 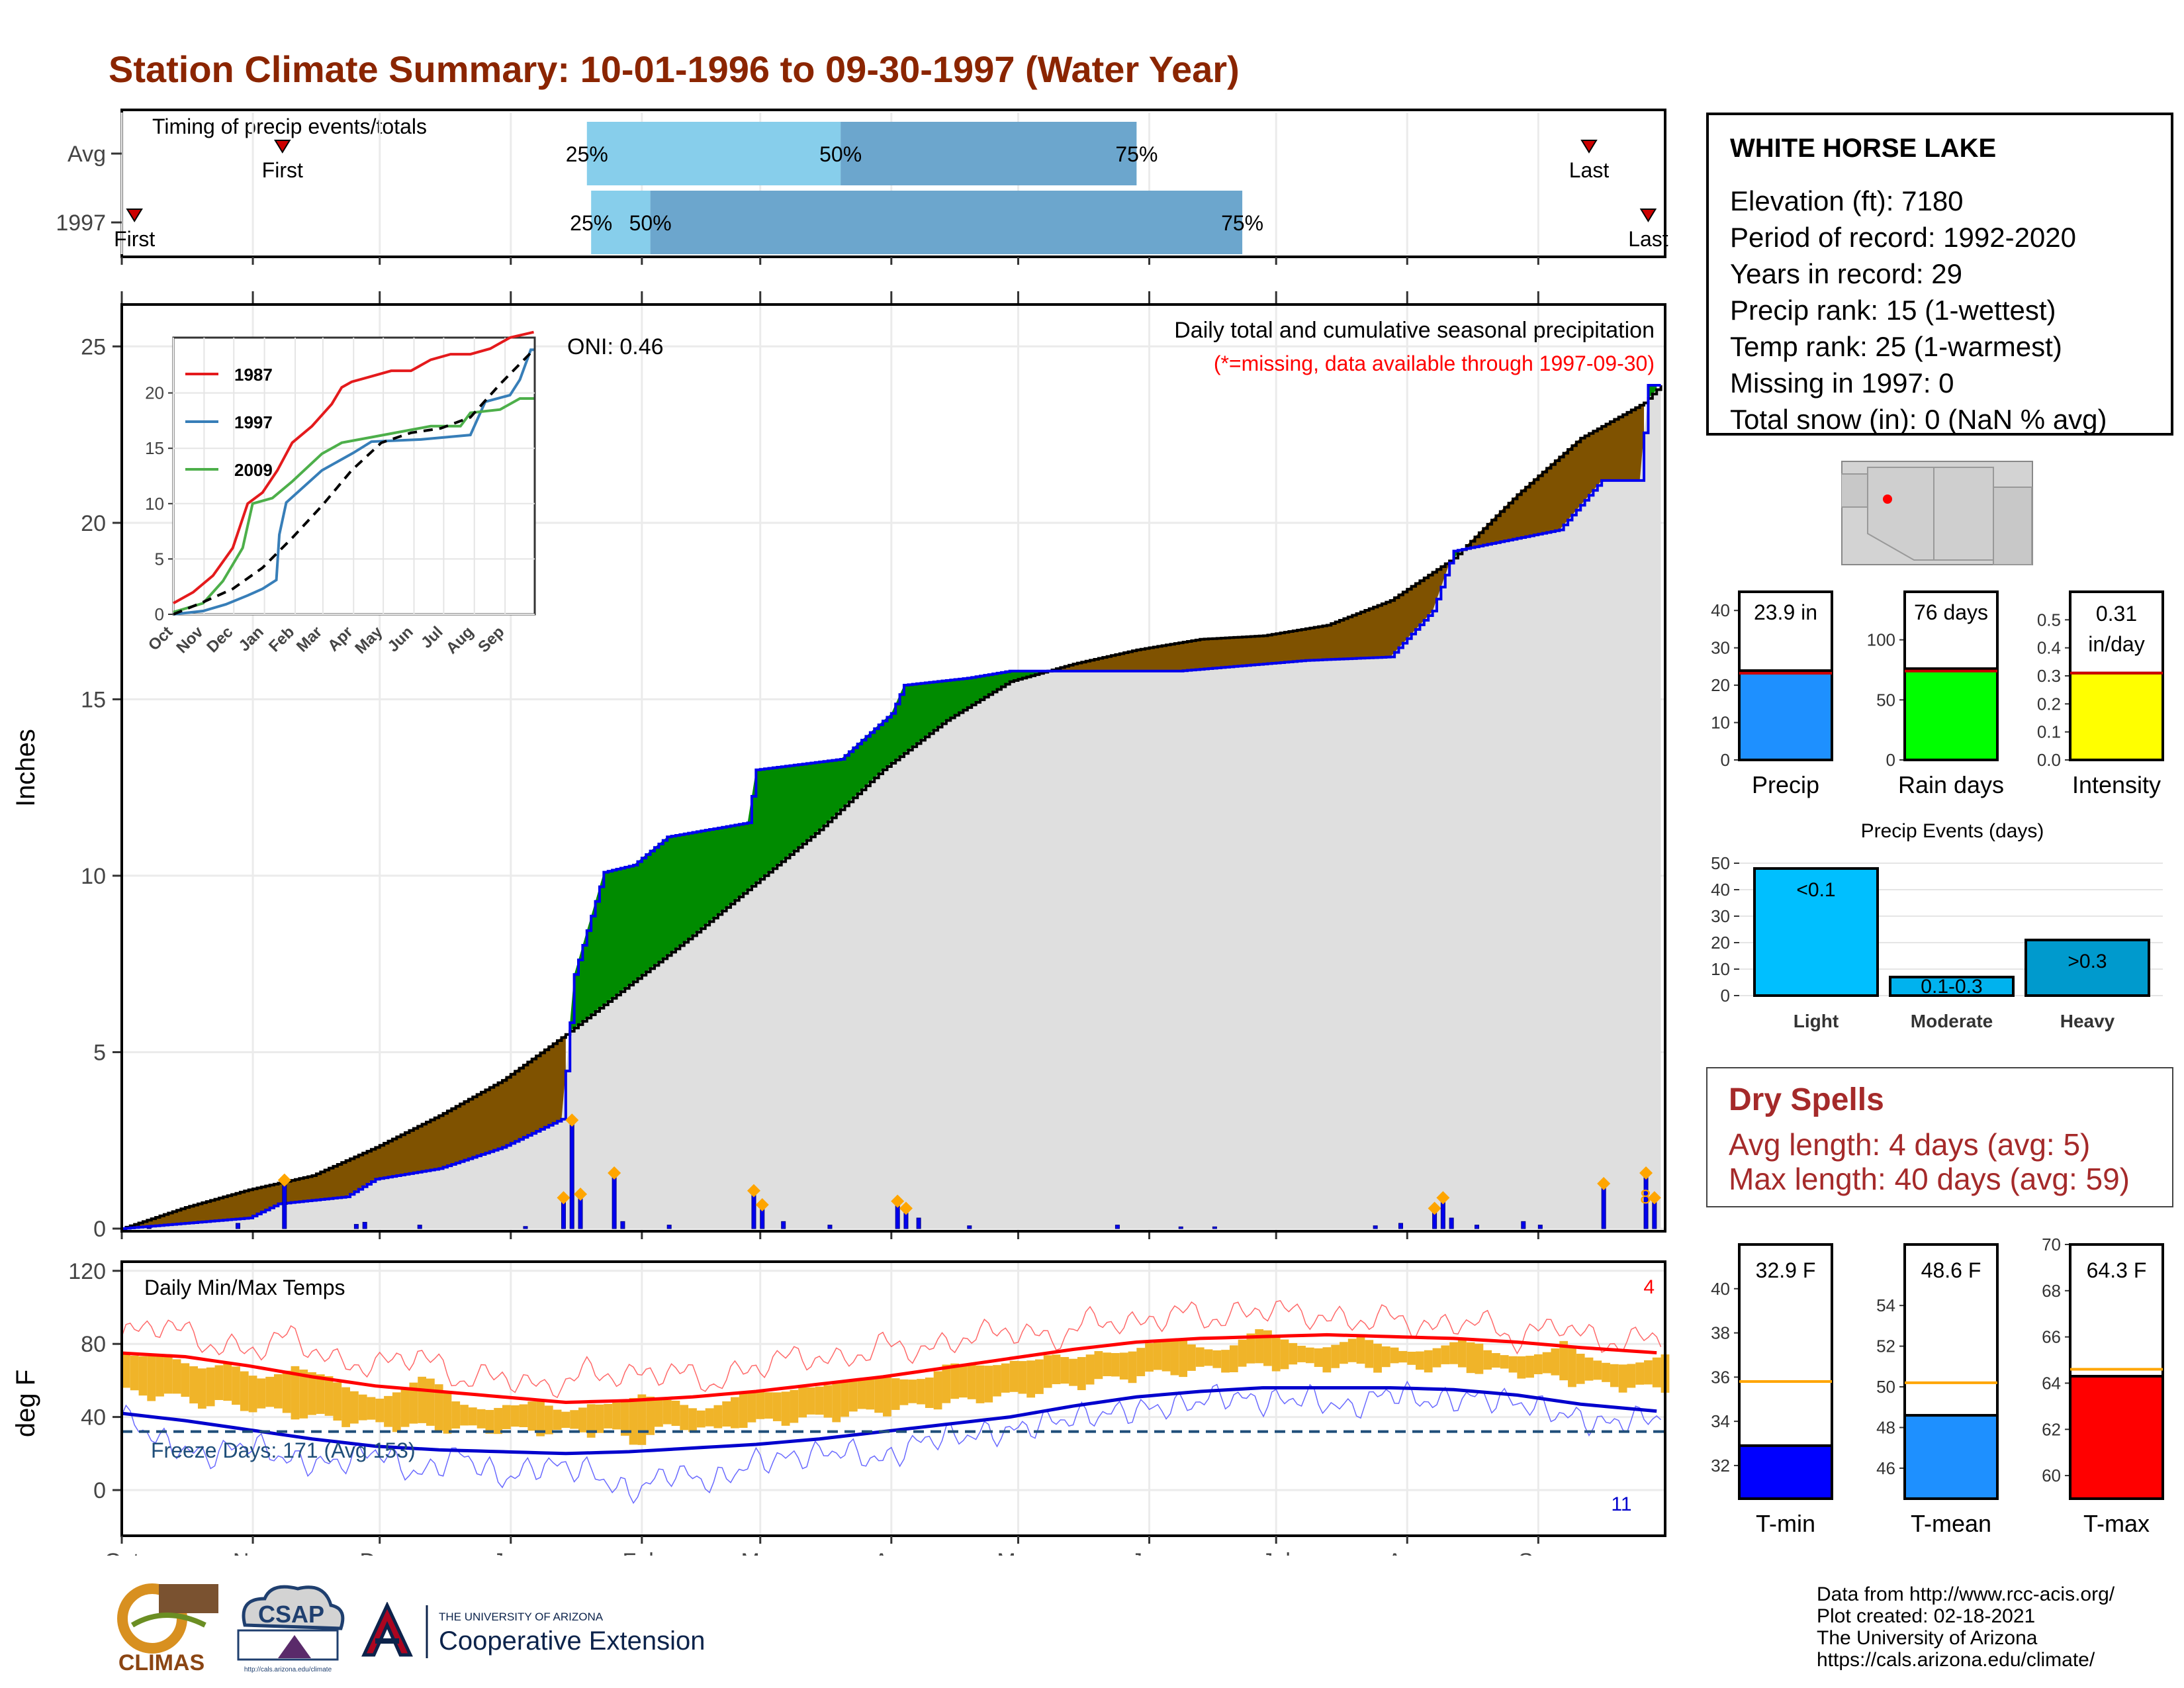 What do you see at coordinates (1720, 648) in the screenshot?
I see `summary-ytick-label: 30` at bounding box center [1720, 648].